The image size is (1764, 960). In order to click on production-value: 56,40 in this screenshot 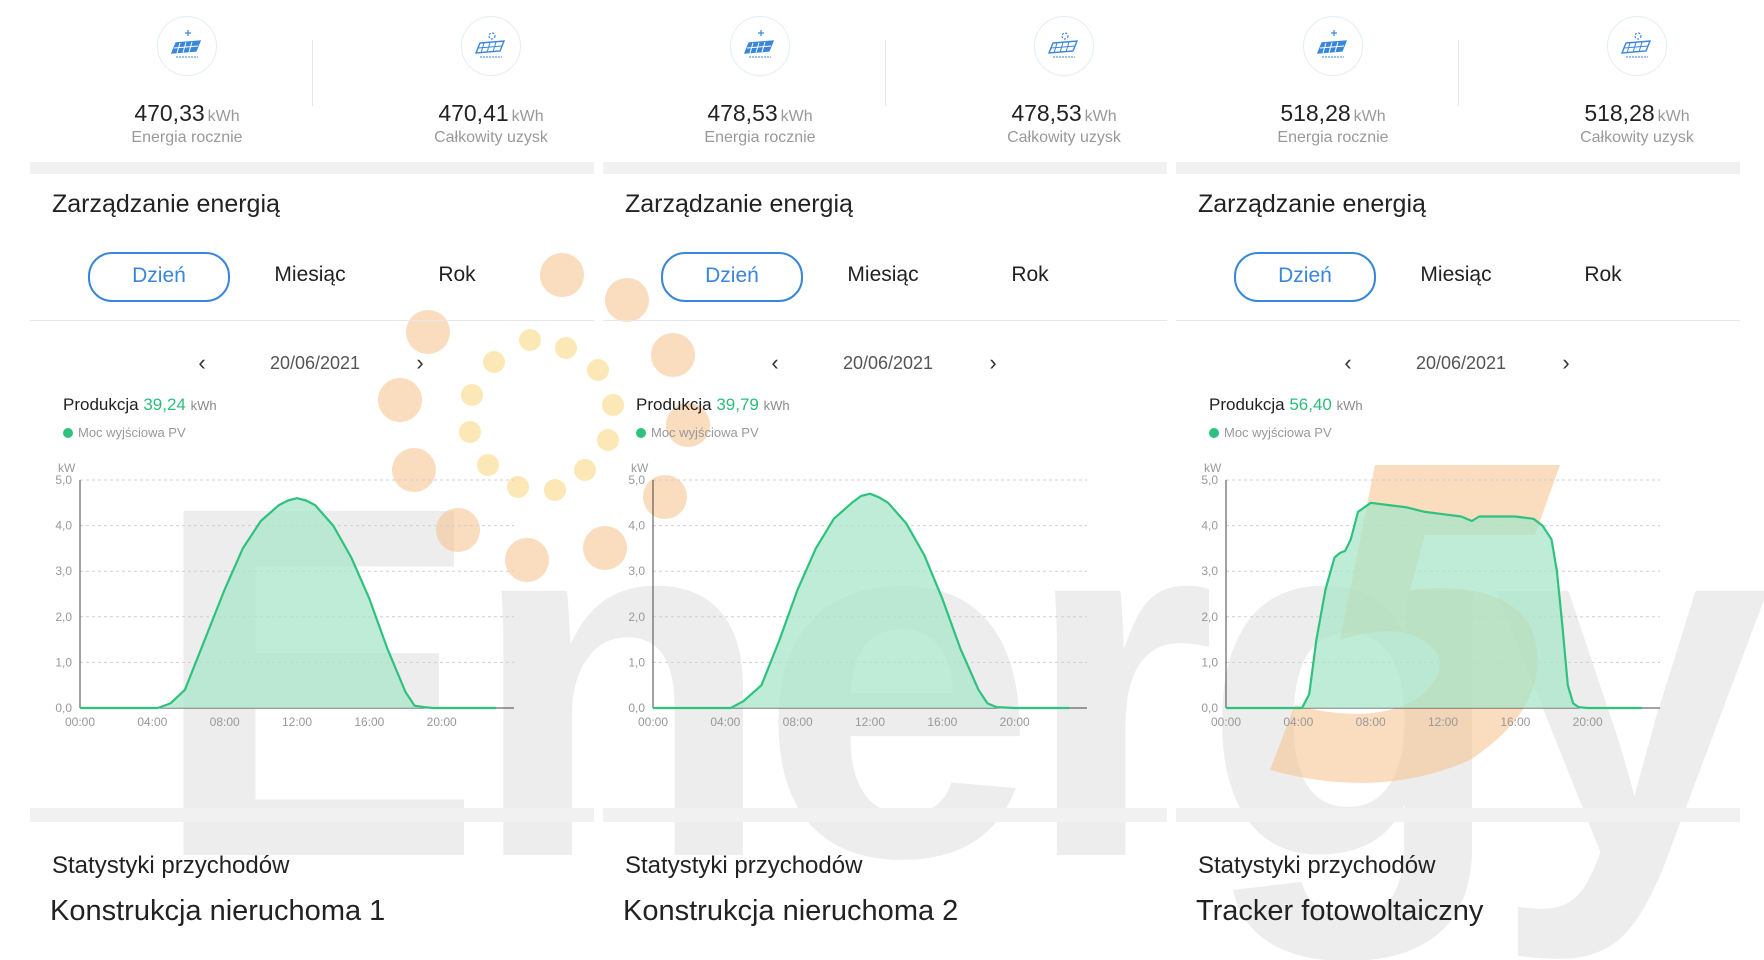, I will do `click(1310, 404)`.